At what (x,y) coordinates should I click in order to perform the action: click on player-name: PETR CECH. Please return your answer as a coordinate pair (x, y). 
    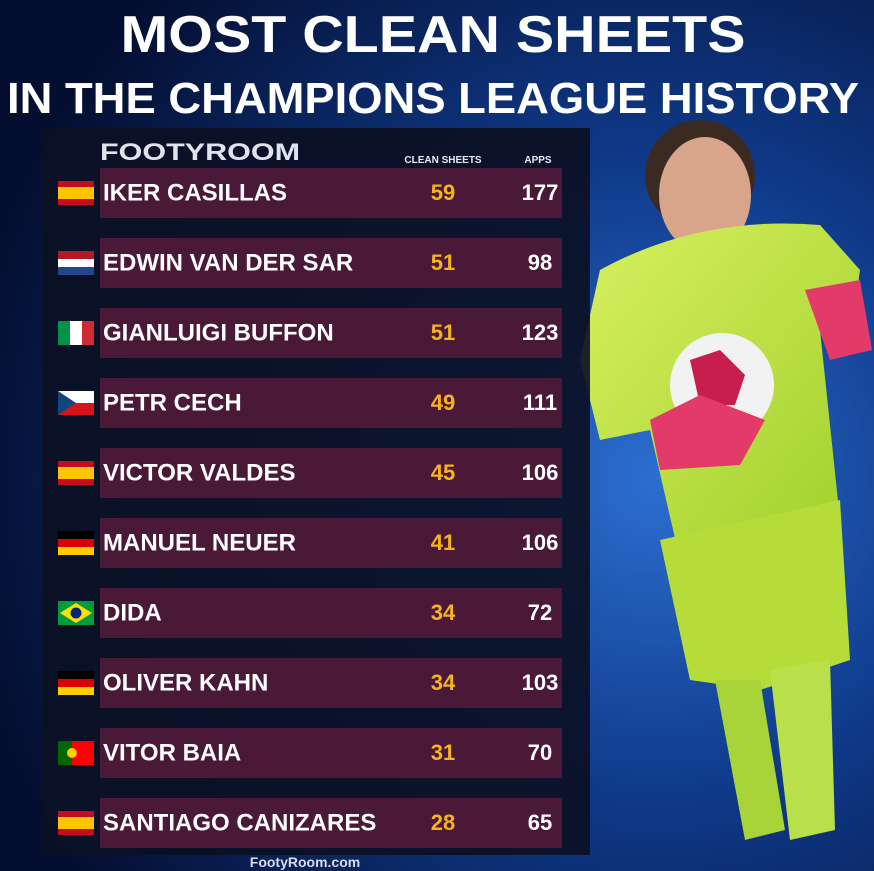
    Looking at the image, I should click on (172, 402).